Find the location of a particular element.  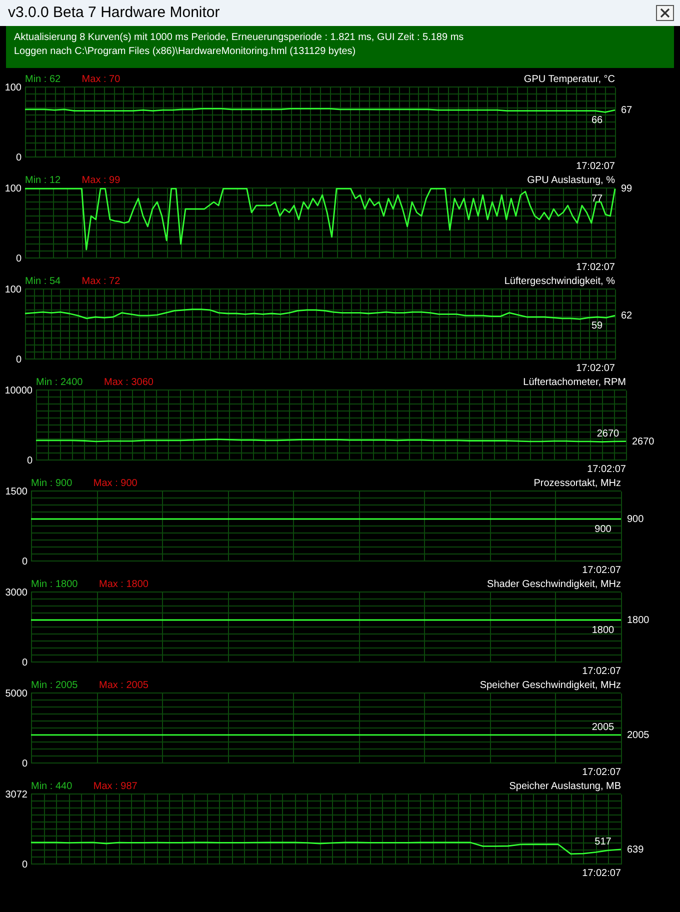

text: Min : 1800 is located at coordinates (54, 584).